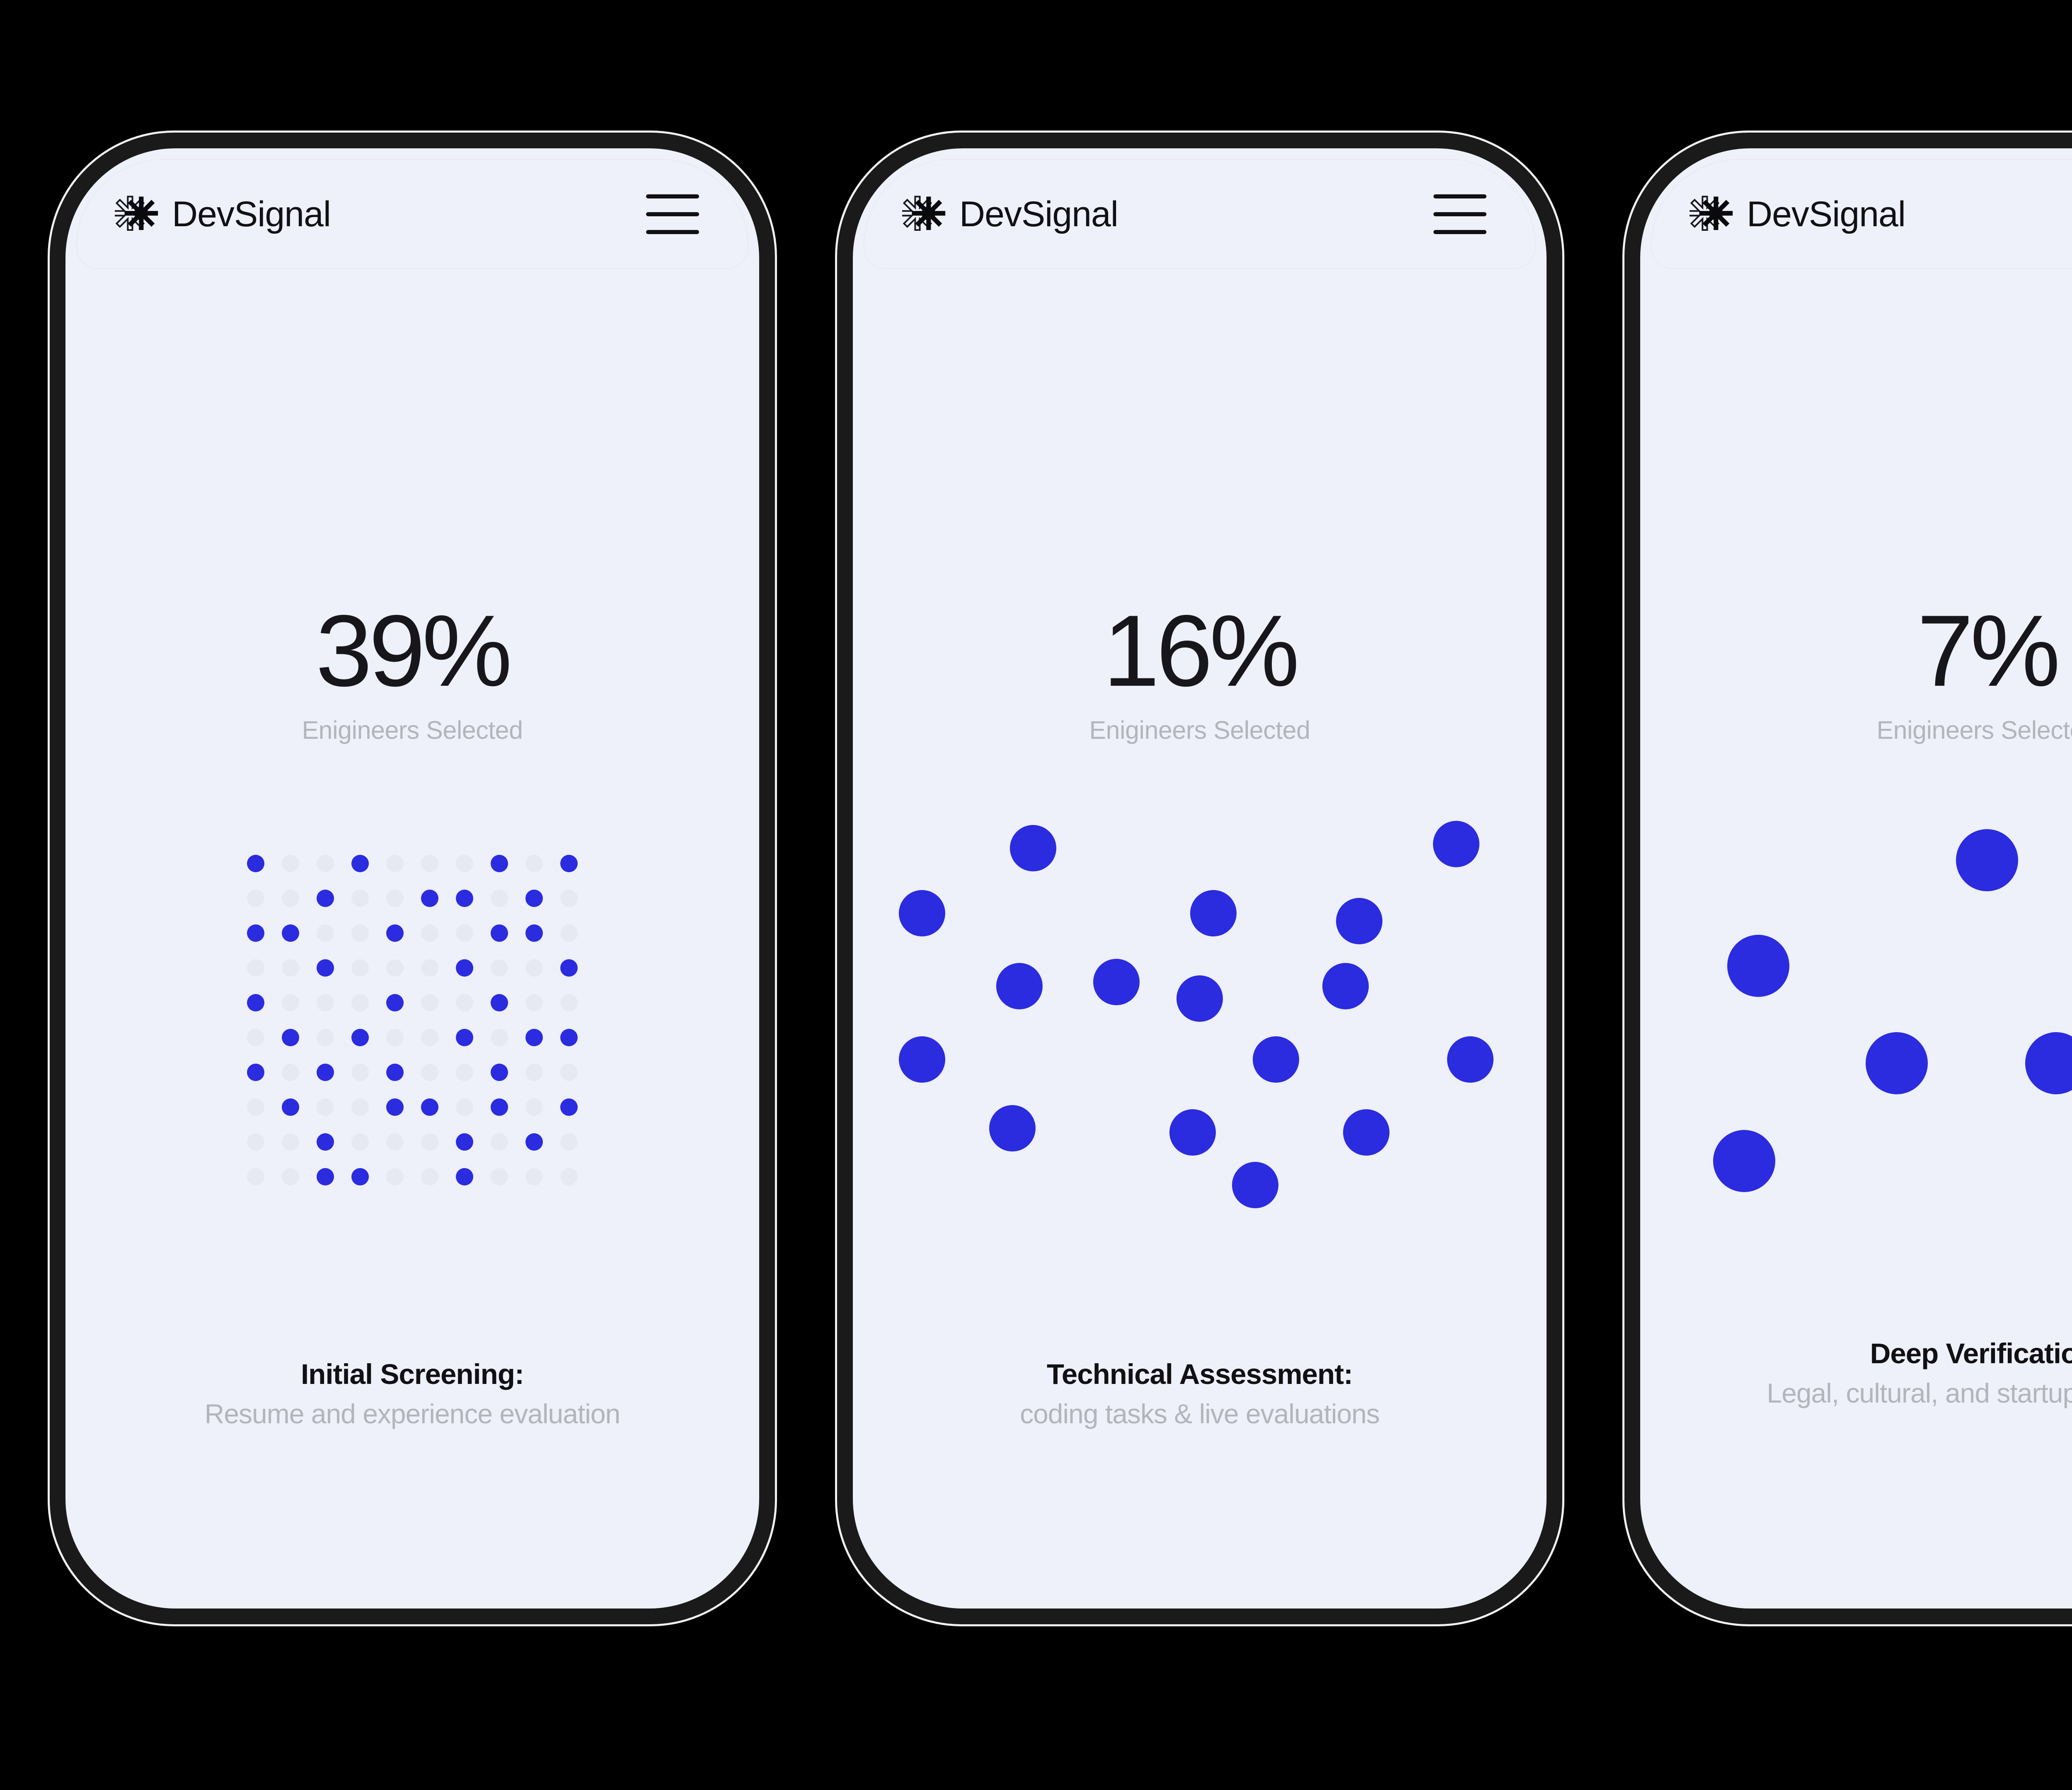  I want to click on stage-title: Initial Screening:, so click(412, 1374).